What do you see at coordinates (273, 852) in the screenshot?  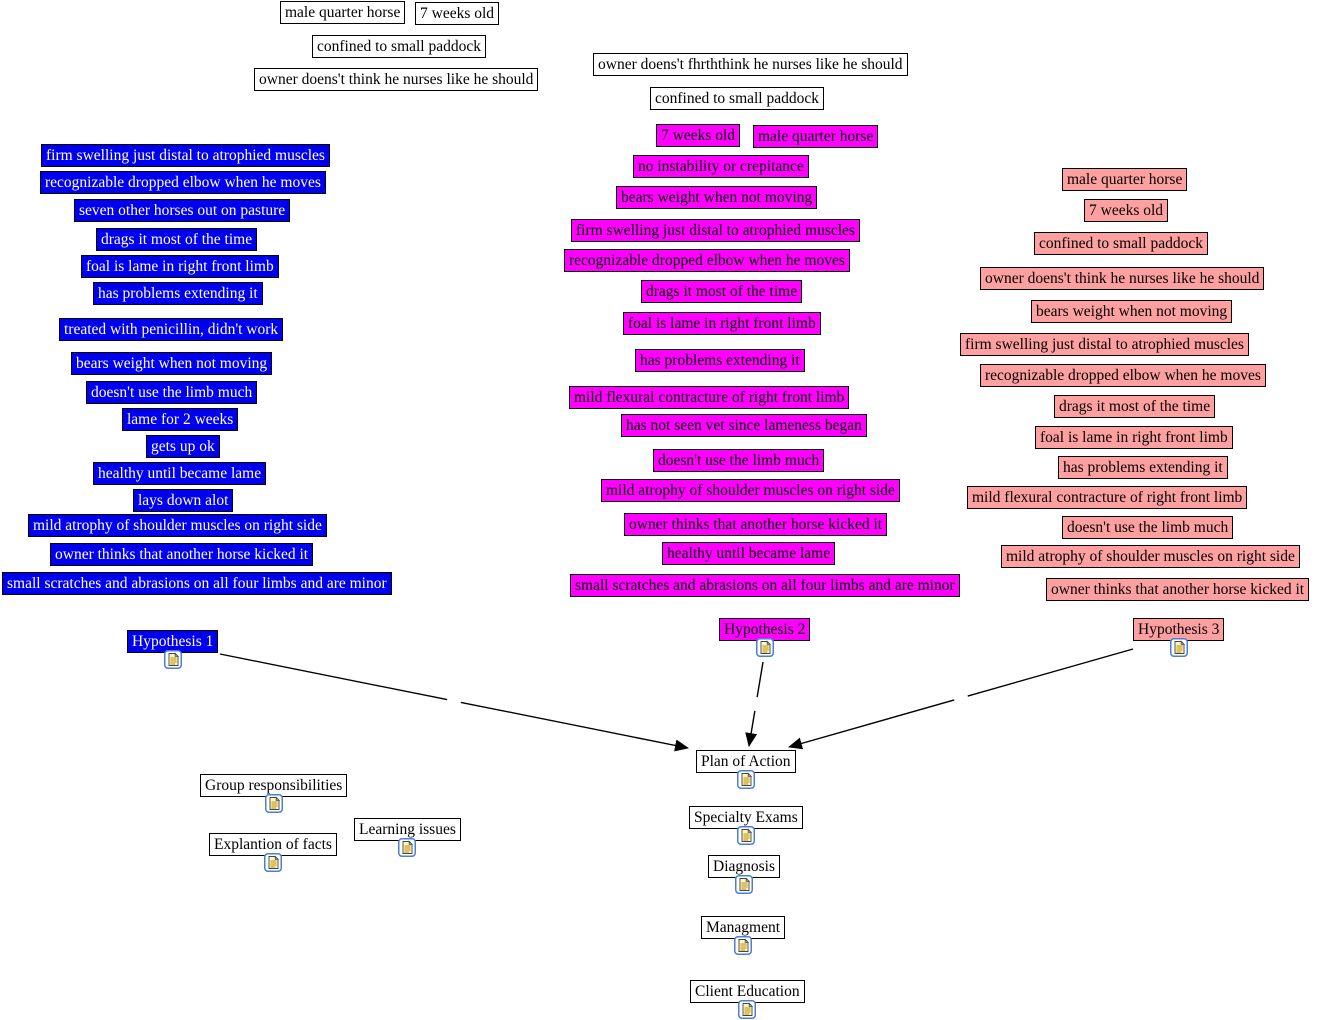 I see `explanation-of-facts-node: Explantion of facts` at bounding box center [273, 852].